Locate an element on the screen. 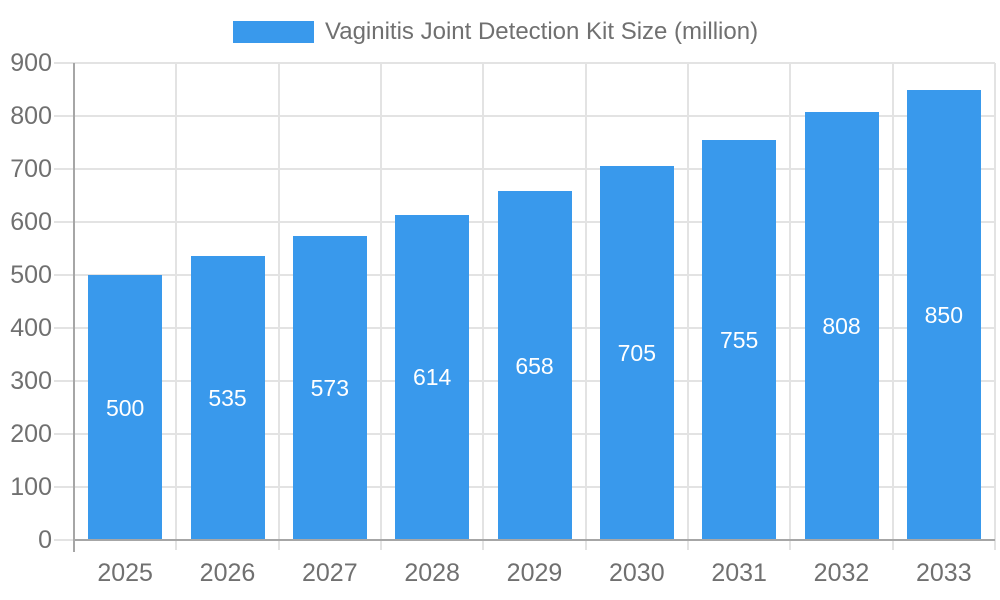  x-tick-label: 2030 is located at coordinates (637, 573).